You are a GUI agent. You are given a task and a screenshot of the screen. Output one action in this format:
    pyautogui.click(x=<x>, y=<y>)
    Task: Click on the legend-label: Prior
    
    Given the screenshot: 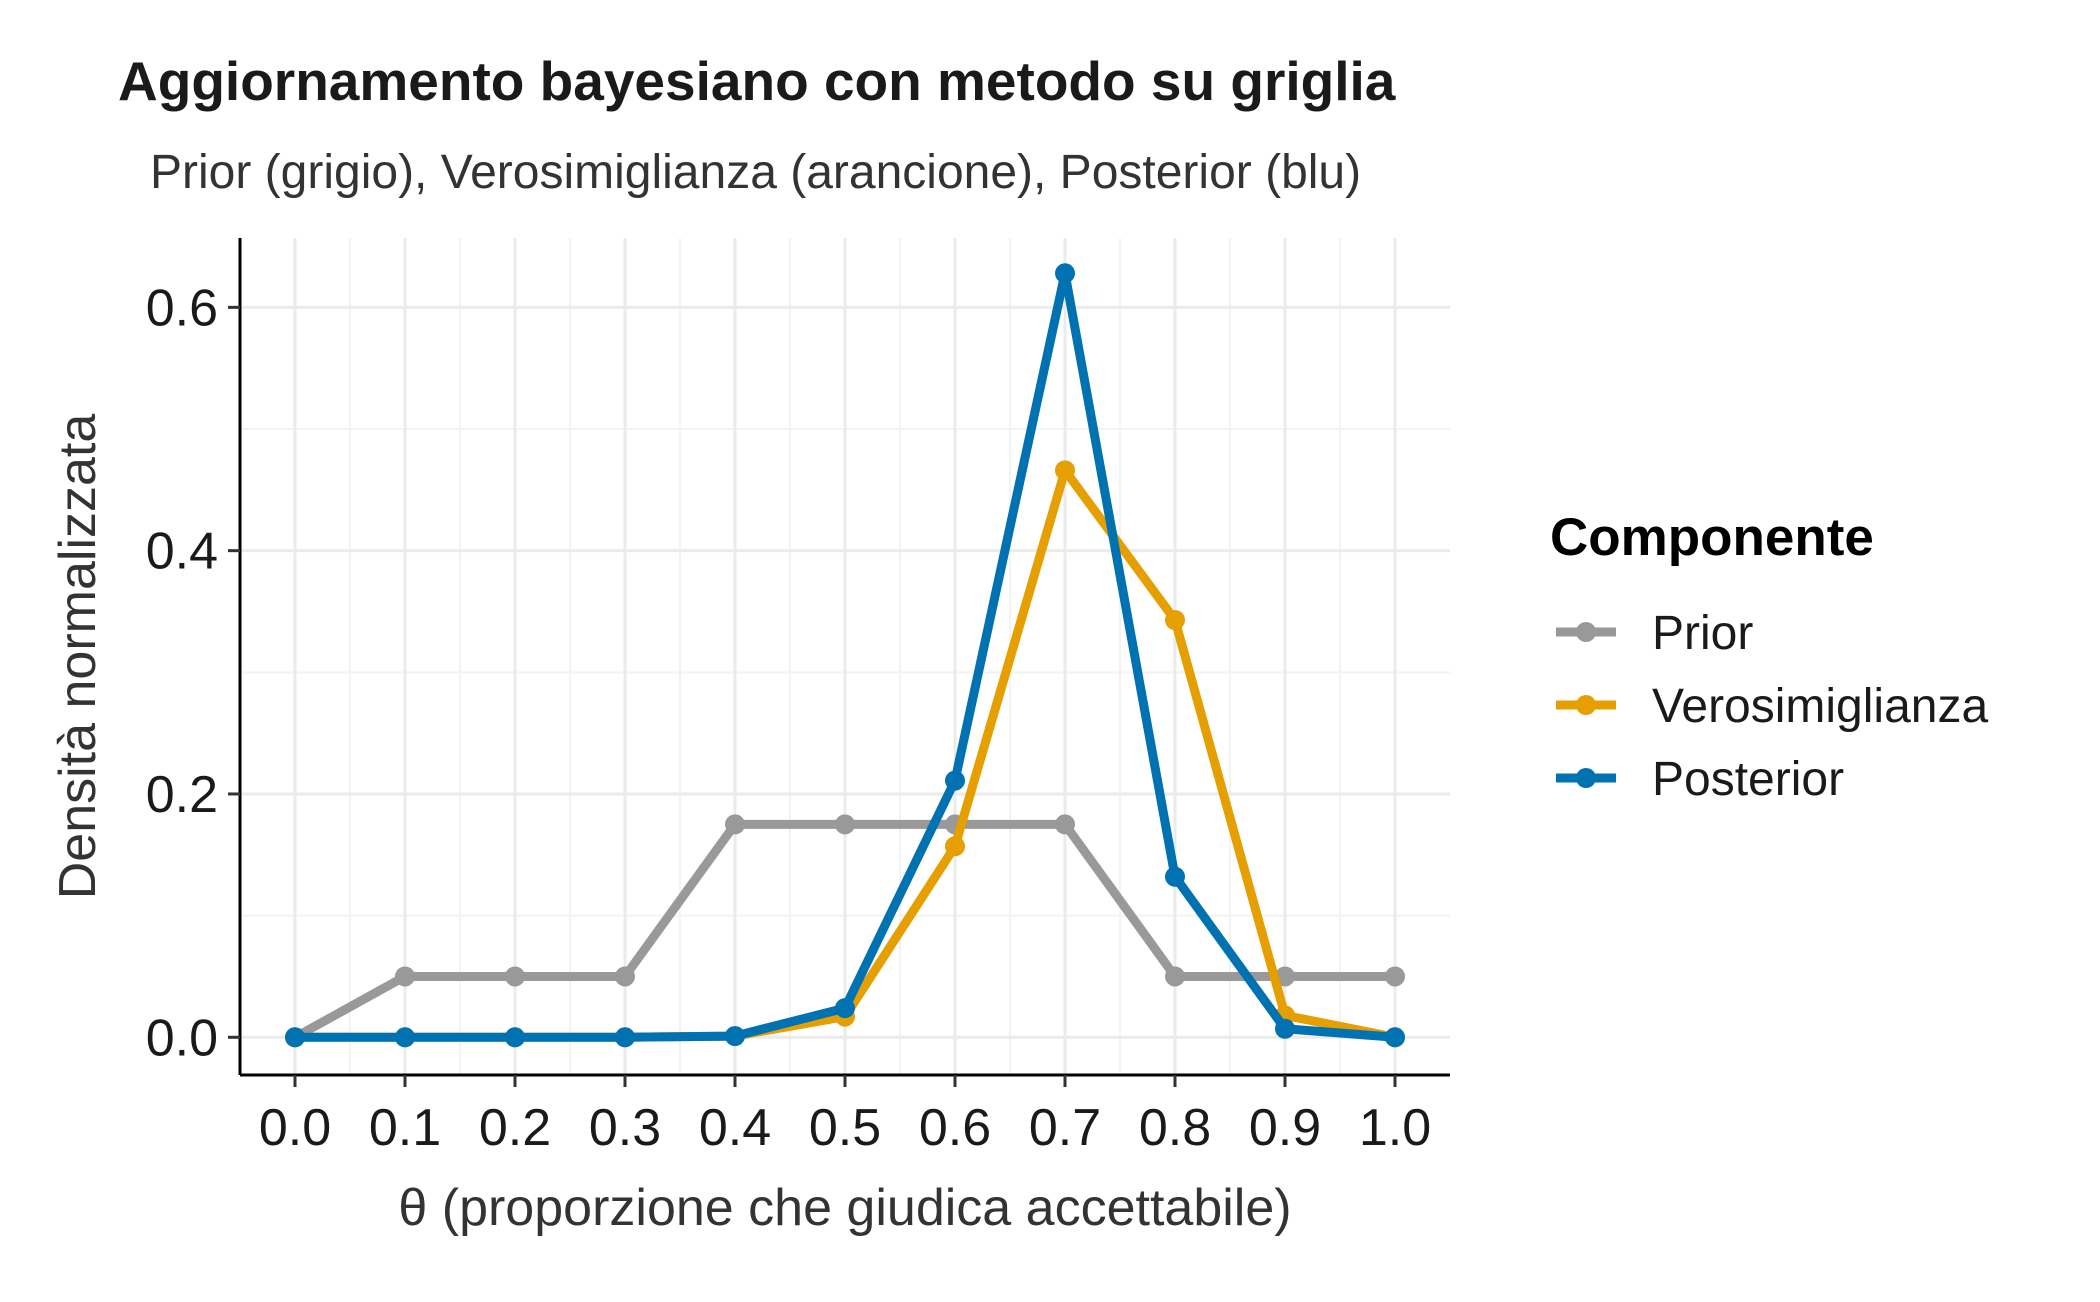 What is the action you would take?
    pyautogui.click(x=1702, y=633)
    